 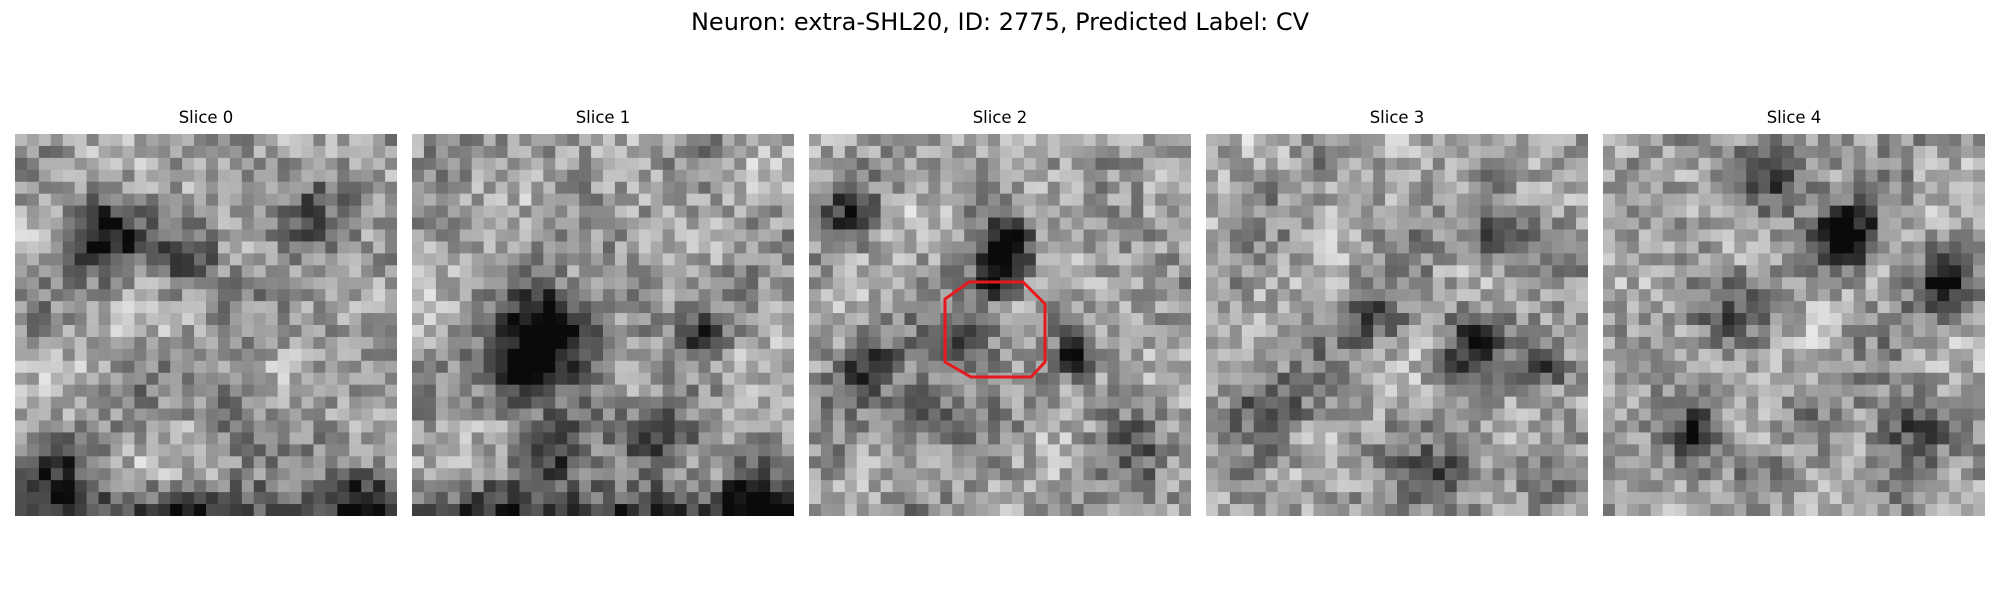 What do you see at coordinates (1397, 117) in the screenshot?
I see `slice-title-3: Slice 3` at bounding box center [1397, 117].